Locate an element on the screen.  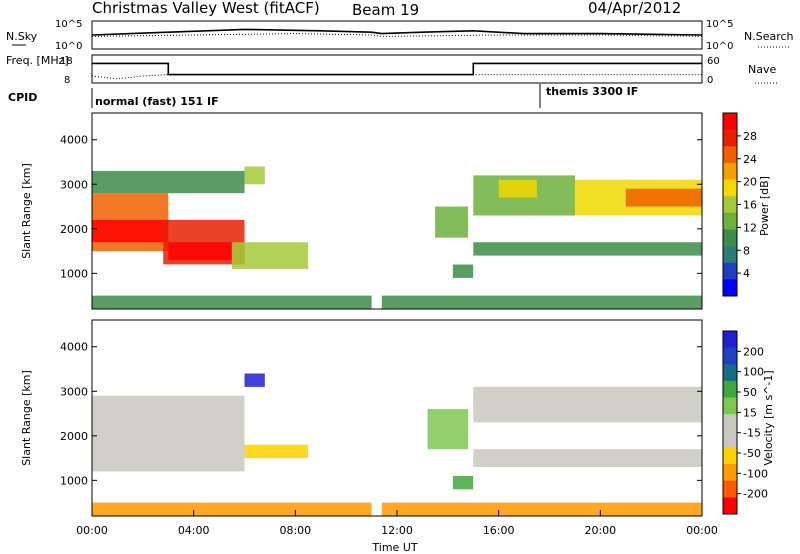
velocity-colorbar-label: Velocity [m s^-1] is located at coordinates (768, 417).